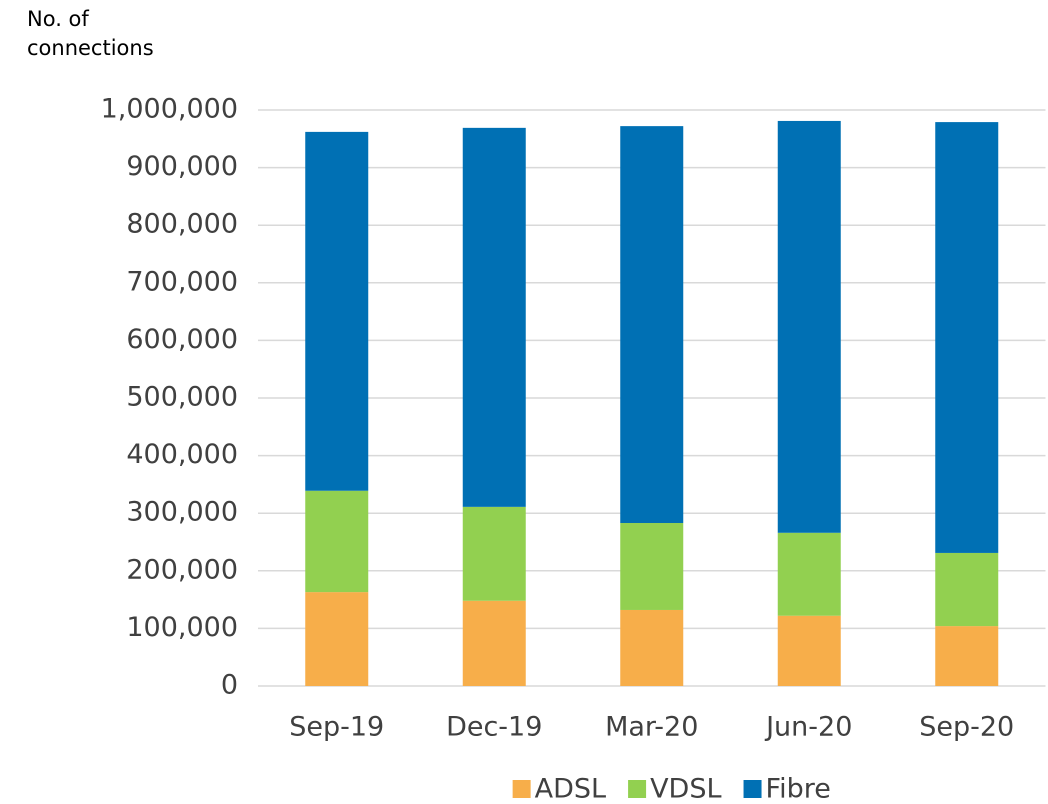  I want to click on y-tick-label: 500,000, so click(182, 397).